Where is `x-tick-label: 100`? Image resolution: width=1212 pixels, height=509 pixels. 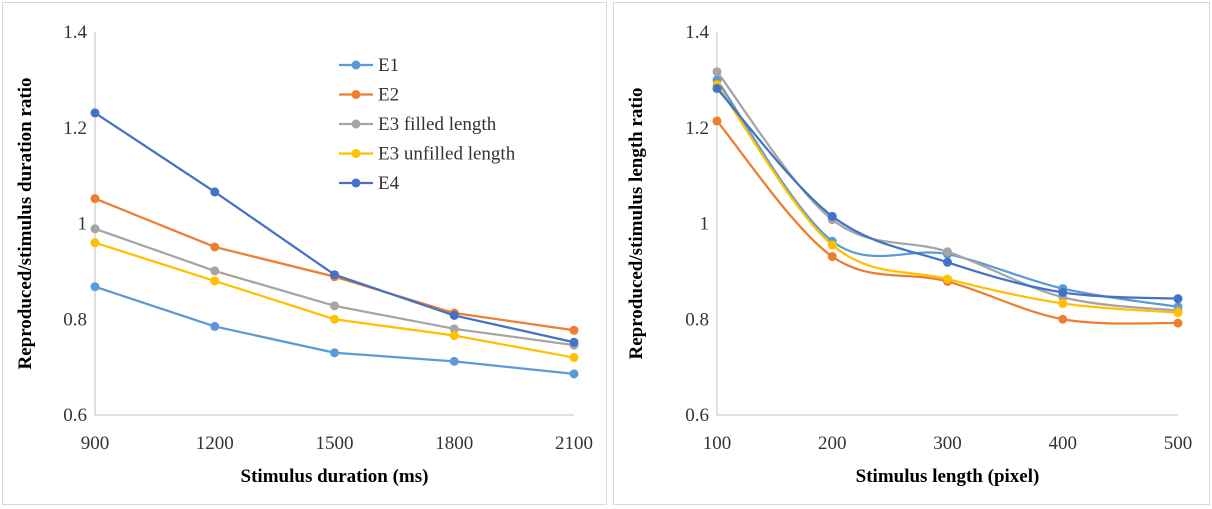
x-tick-label: 100 is located at coordinates (717, 443).